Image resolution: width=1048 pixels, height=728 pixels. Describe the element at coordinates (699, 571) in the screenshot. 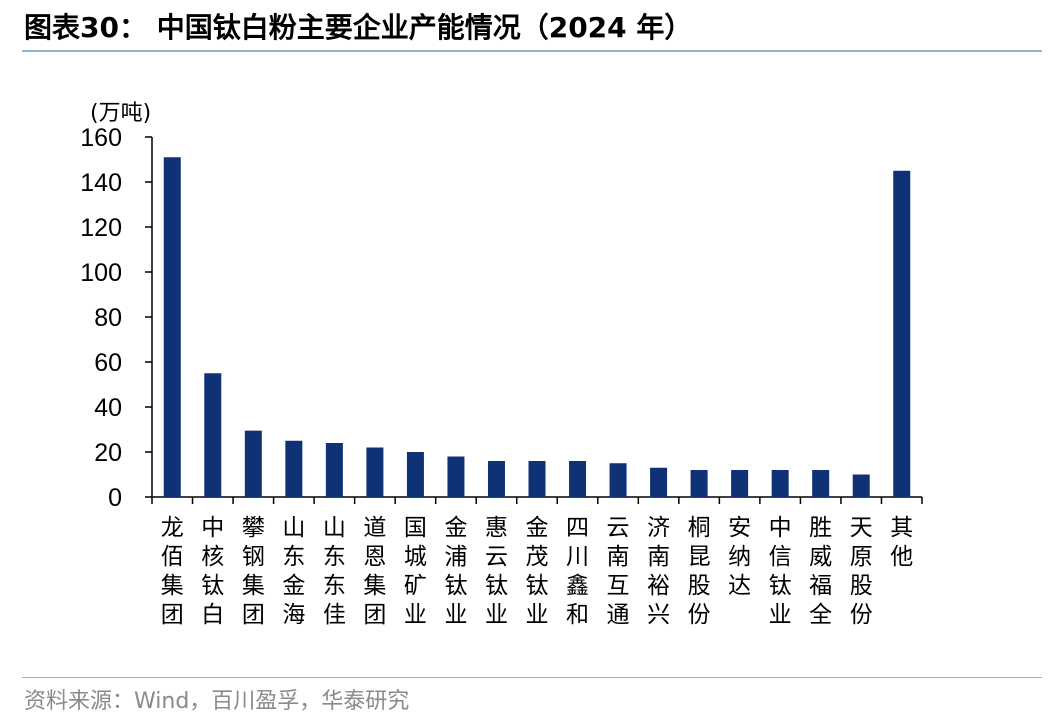

I see `x-tick-label: 桐昆股份` at that location.